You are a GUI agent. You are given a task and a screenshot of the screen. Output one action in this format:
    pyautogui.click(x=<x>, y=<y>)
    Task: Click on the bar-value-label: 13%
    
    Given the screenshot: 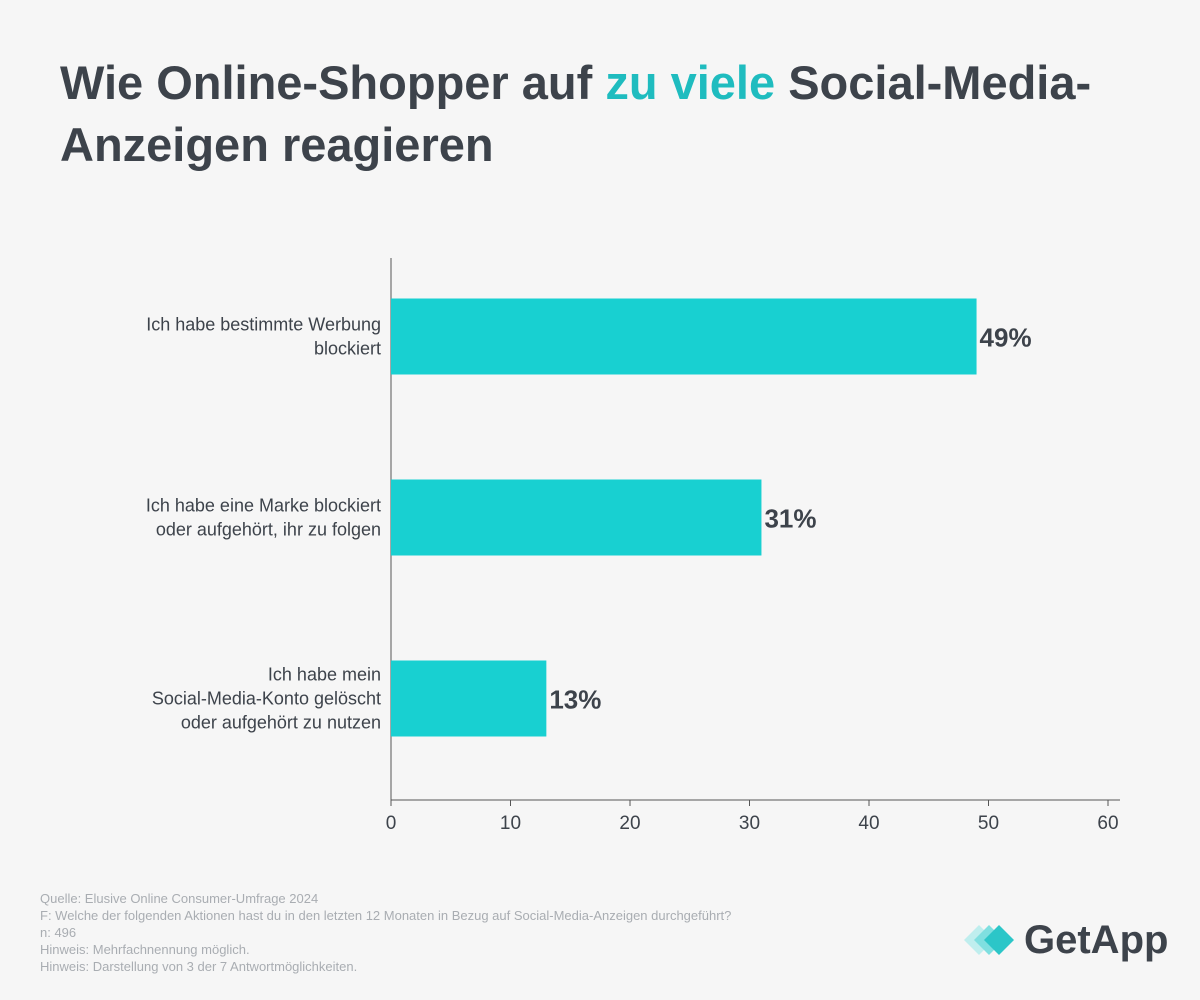 What is the action you would take?
    pyautogui.click(x=575, y=700)
    